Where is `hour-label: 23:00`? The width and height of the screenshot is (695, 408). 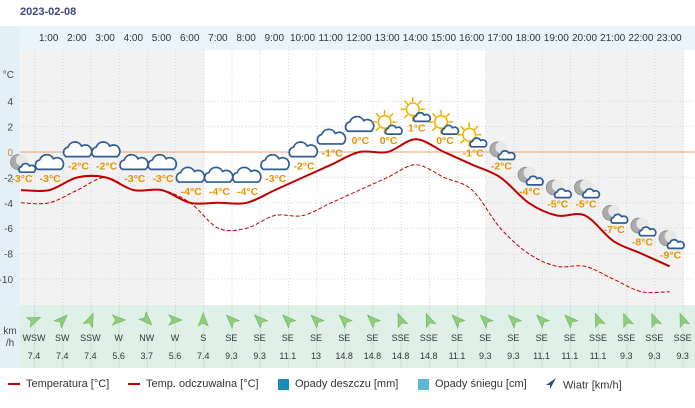 hour-label: 23:00 is located at coordinates (669, 38).